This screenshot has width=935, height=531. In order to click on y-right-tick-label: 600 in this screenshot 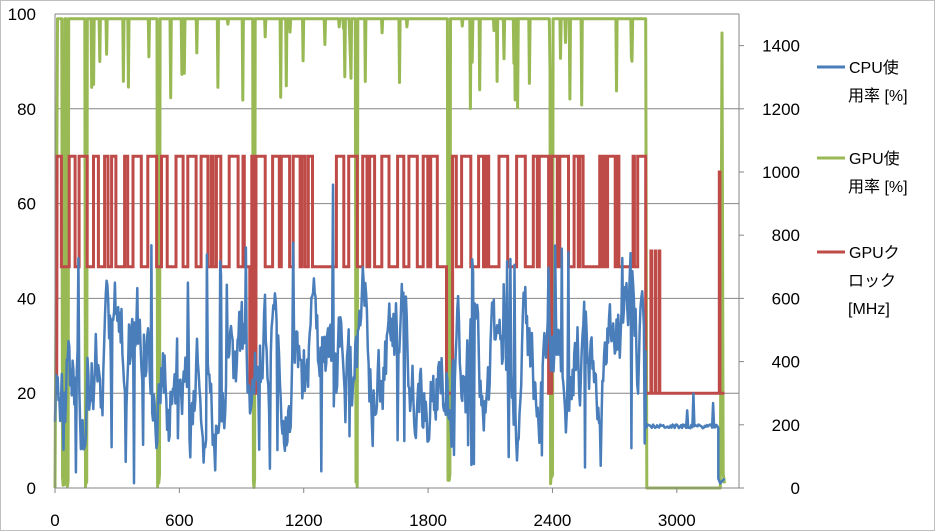, I will do `click(786, 298)`.